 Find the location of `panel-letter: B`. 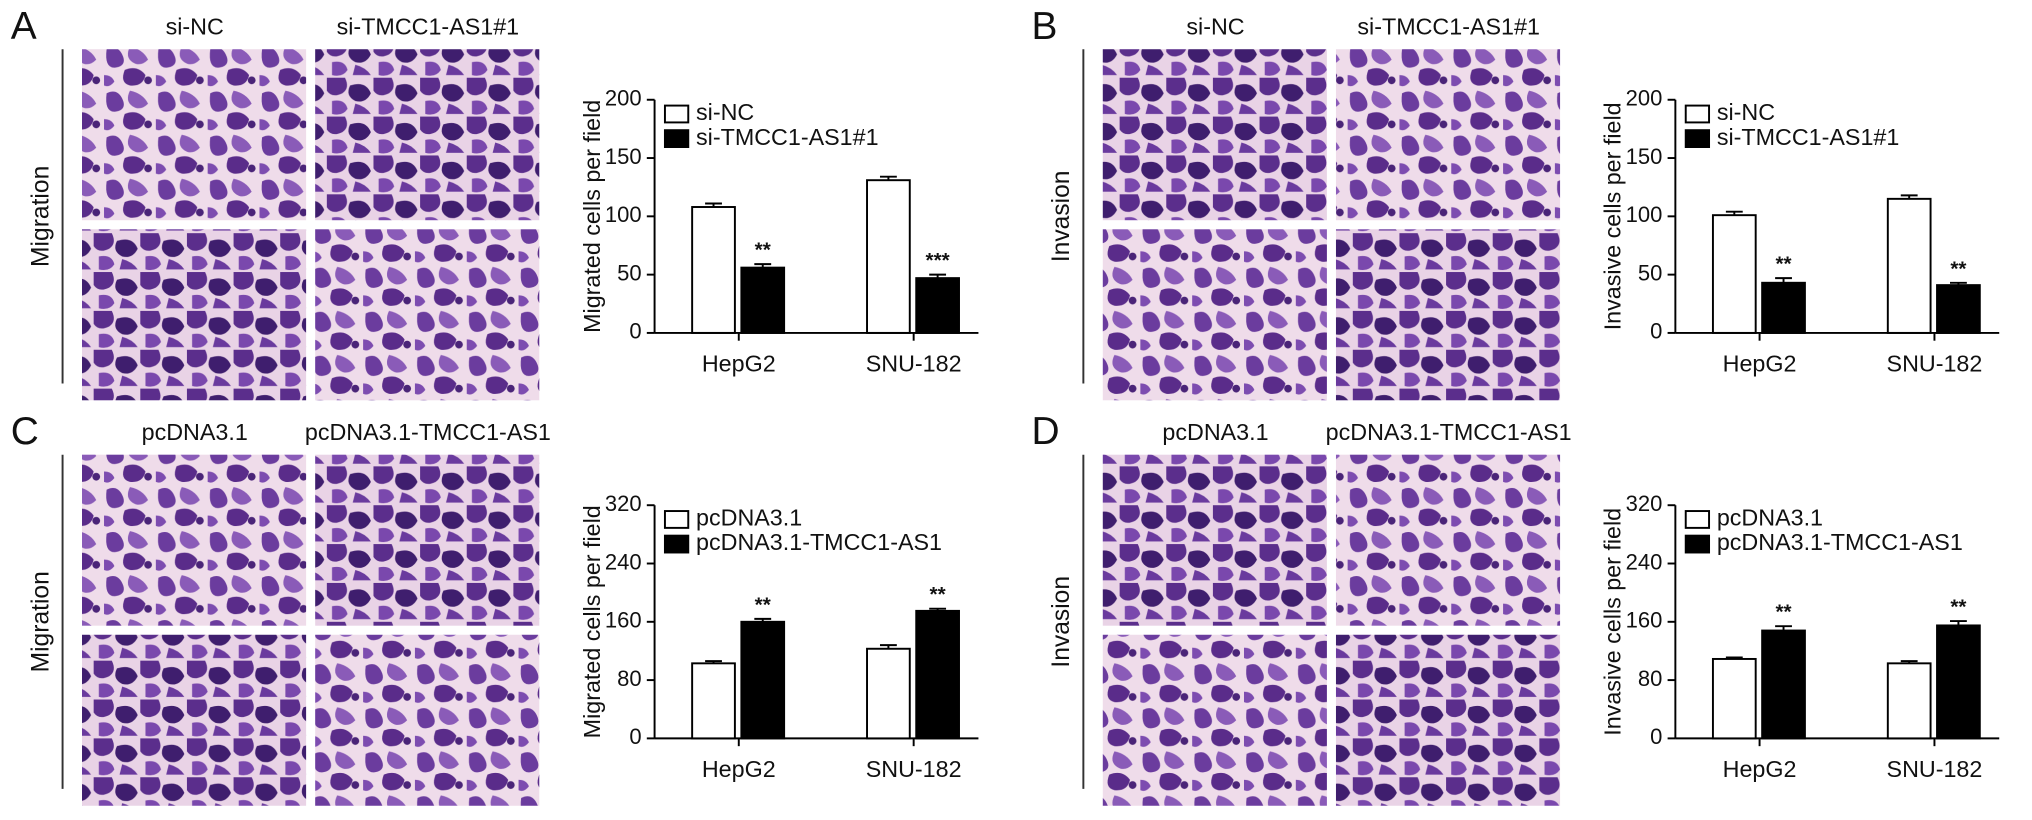

panel-letter: B is located at coordinates (1045, 26).